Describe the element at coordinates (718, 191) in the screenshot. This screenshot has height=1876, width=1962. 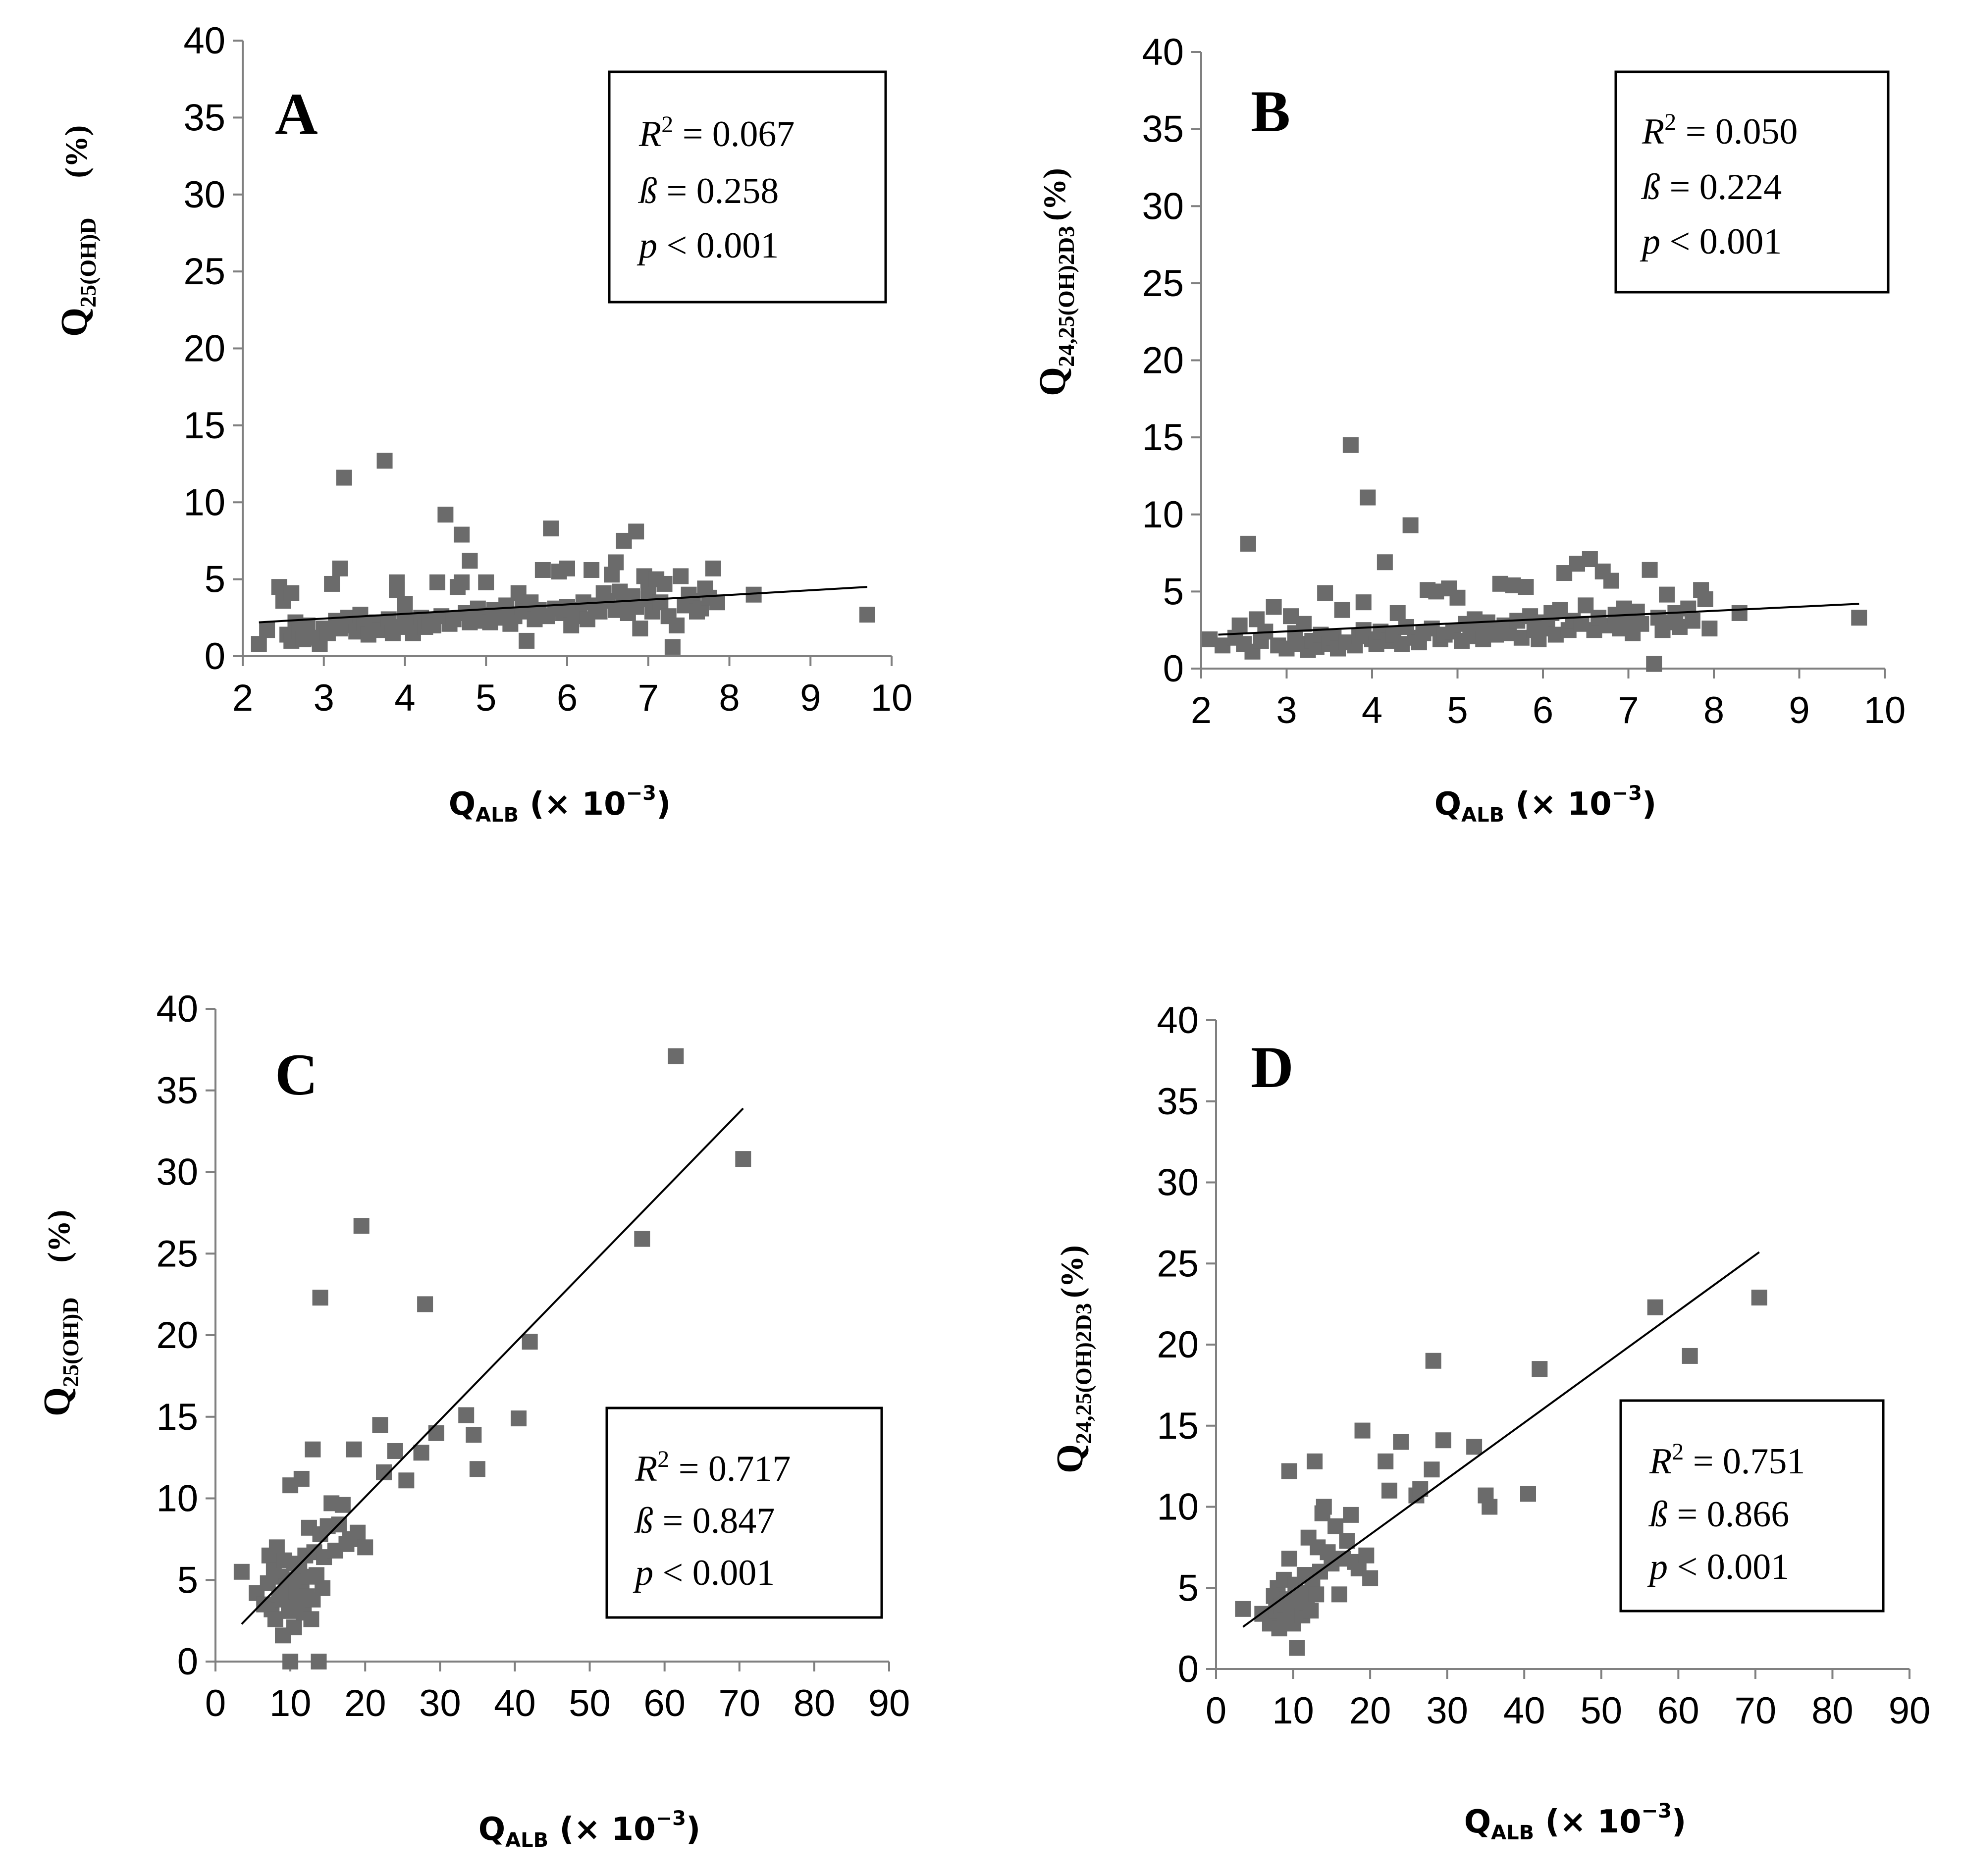
I see `beta-value: = 0.258` at that location.